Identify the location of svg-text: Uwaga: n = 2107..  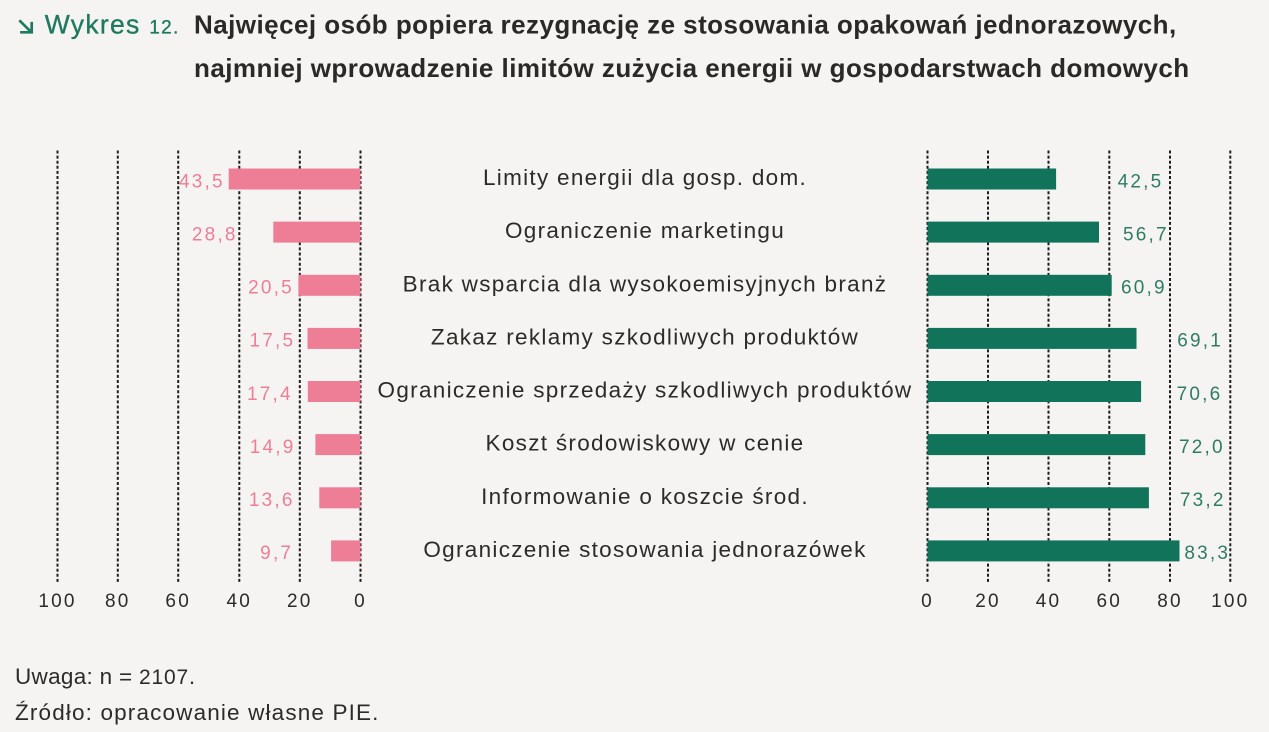
(105, 676).